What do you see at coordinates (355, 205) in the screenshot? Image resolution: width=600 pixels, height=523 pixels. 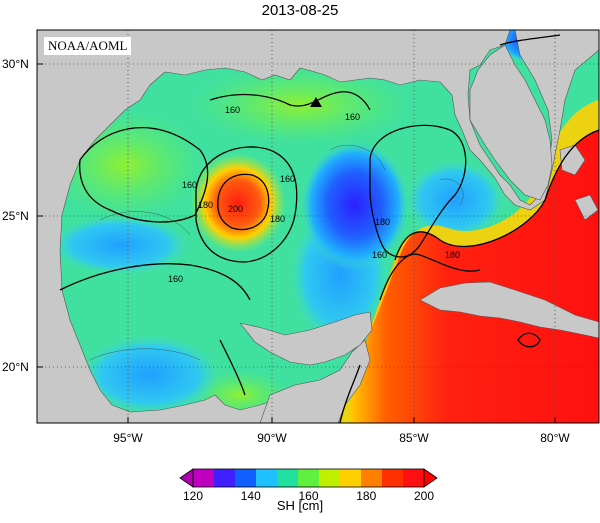 I see `cold-eddy` at bounding box center [355, 205].